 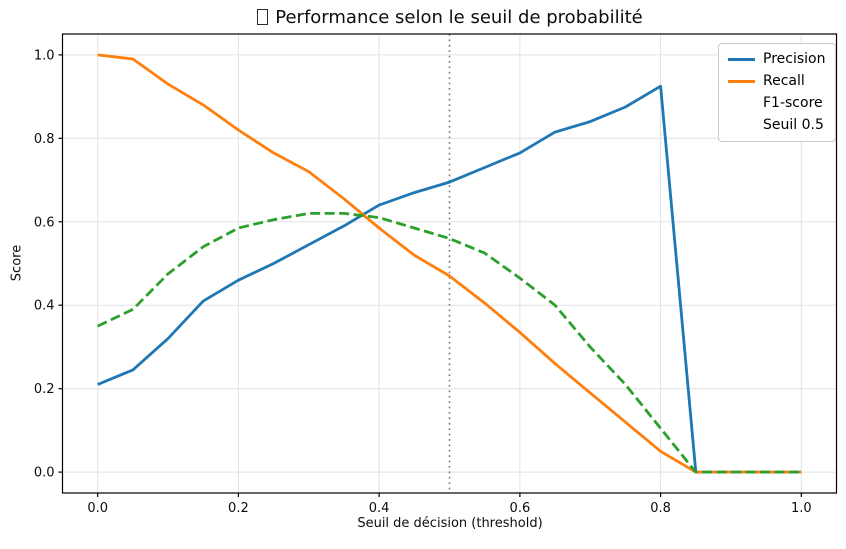 What do you see at coordinates (449, 508) in the screenshot?
I see `x-tick-labels: 0.0 0.2 0.4 0.6 0.8 1.0` at bounding box center [449, 508].